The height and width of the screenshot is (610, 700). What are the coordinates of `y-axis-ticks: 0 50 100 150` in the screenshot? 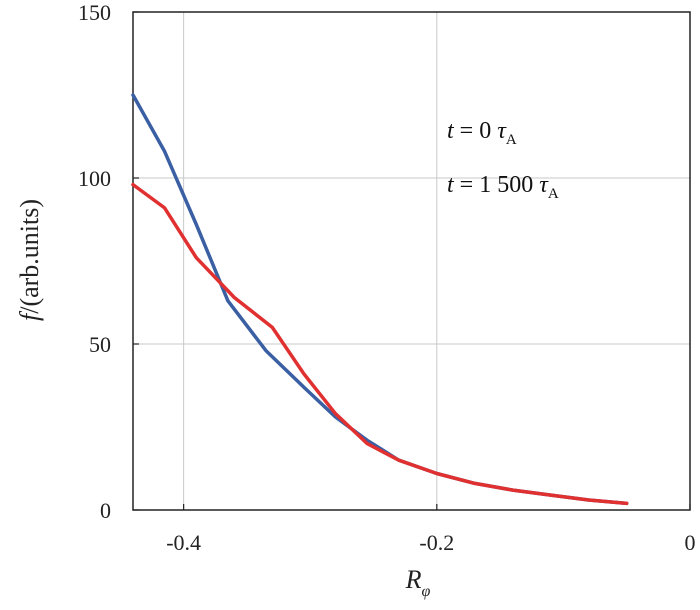 It's located at (108, 261).